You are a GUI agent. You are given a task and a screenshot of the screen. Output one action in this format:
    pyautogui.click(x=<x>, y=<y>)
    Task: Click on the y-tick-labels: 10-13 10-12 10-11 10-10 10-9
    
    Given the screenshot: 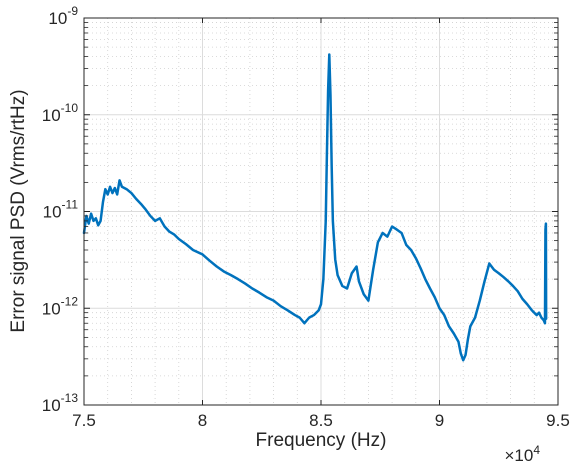 What is the action you would take?
    pyautogui.click(x=60, y=209)
    